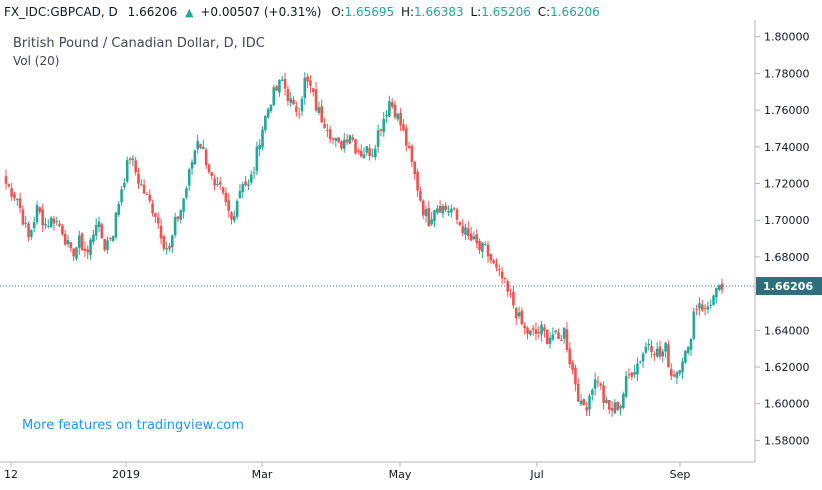 The image size is (822, 490). I want to click on time-tick-label: Jul, so click(536, 474).